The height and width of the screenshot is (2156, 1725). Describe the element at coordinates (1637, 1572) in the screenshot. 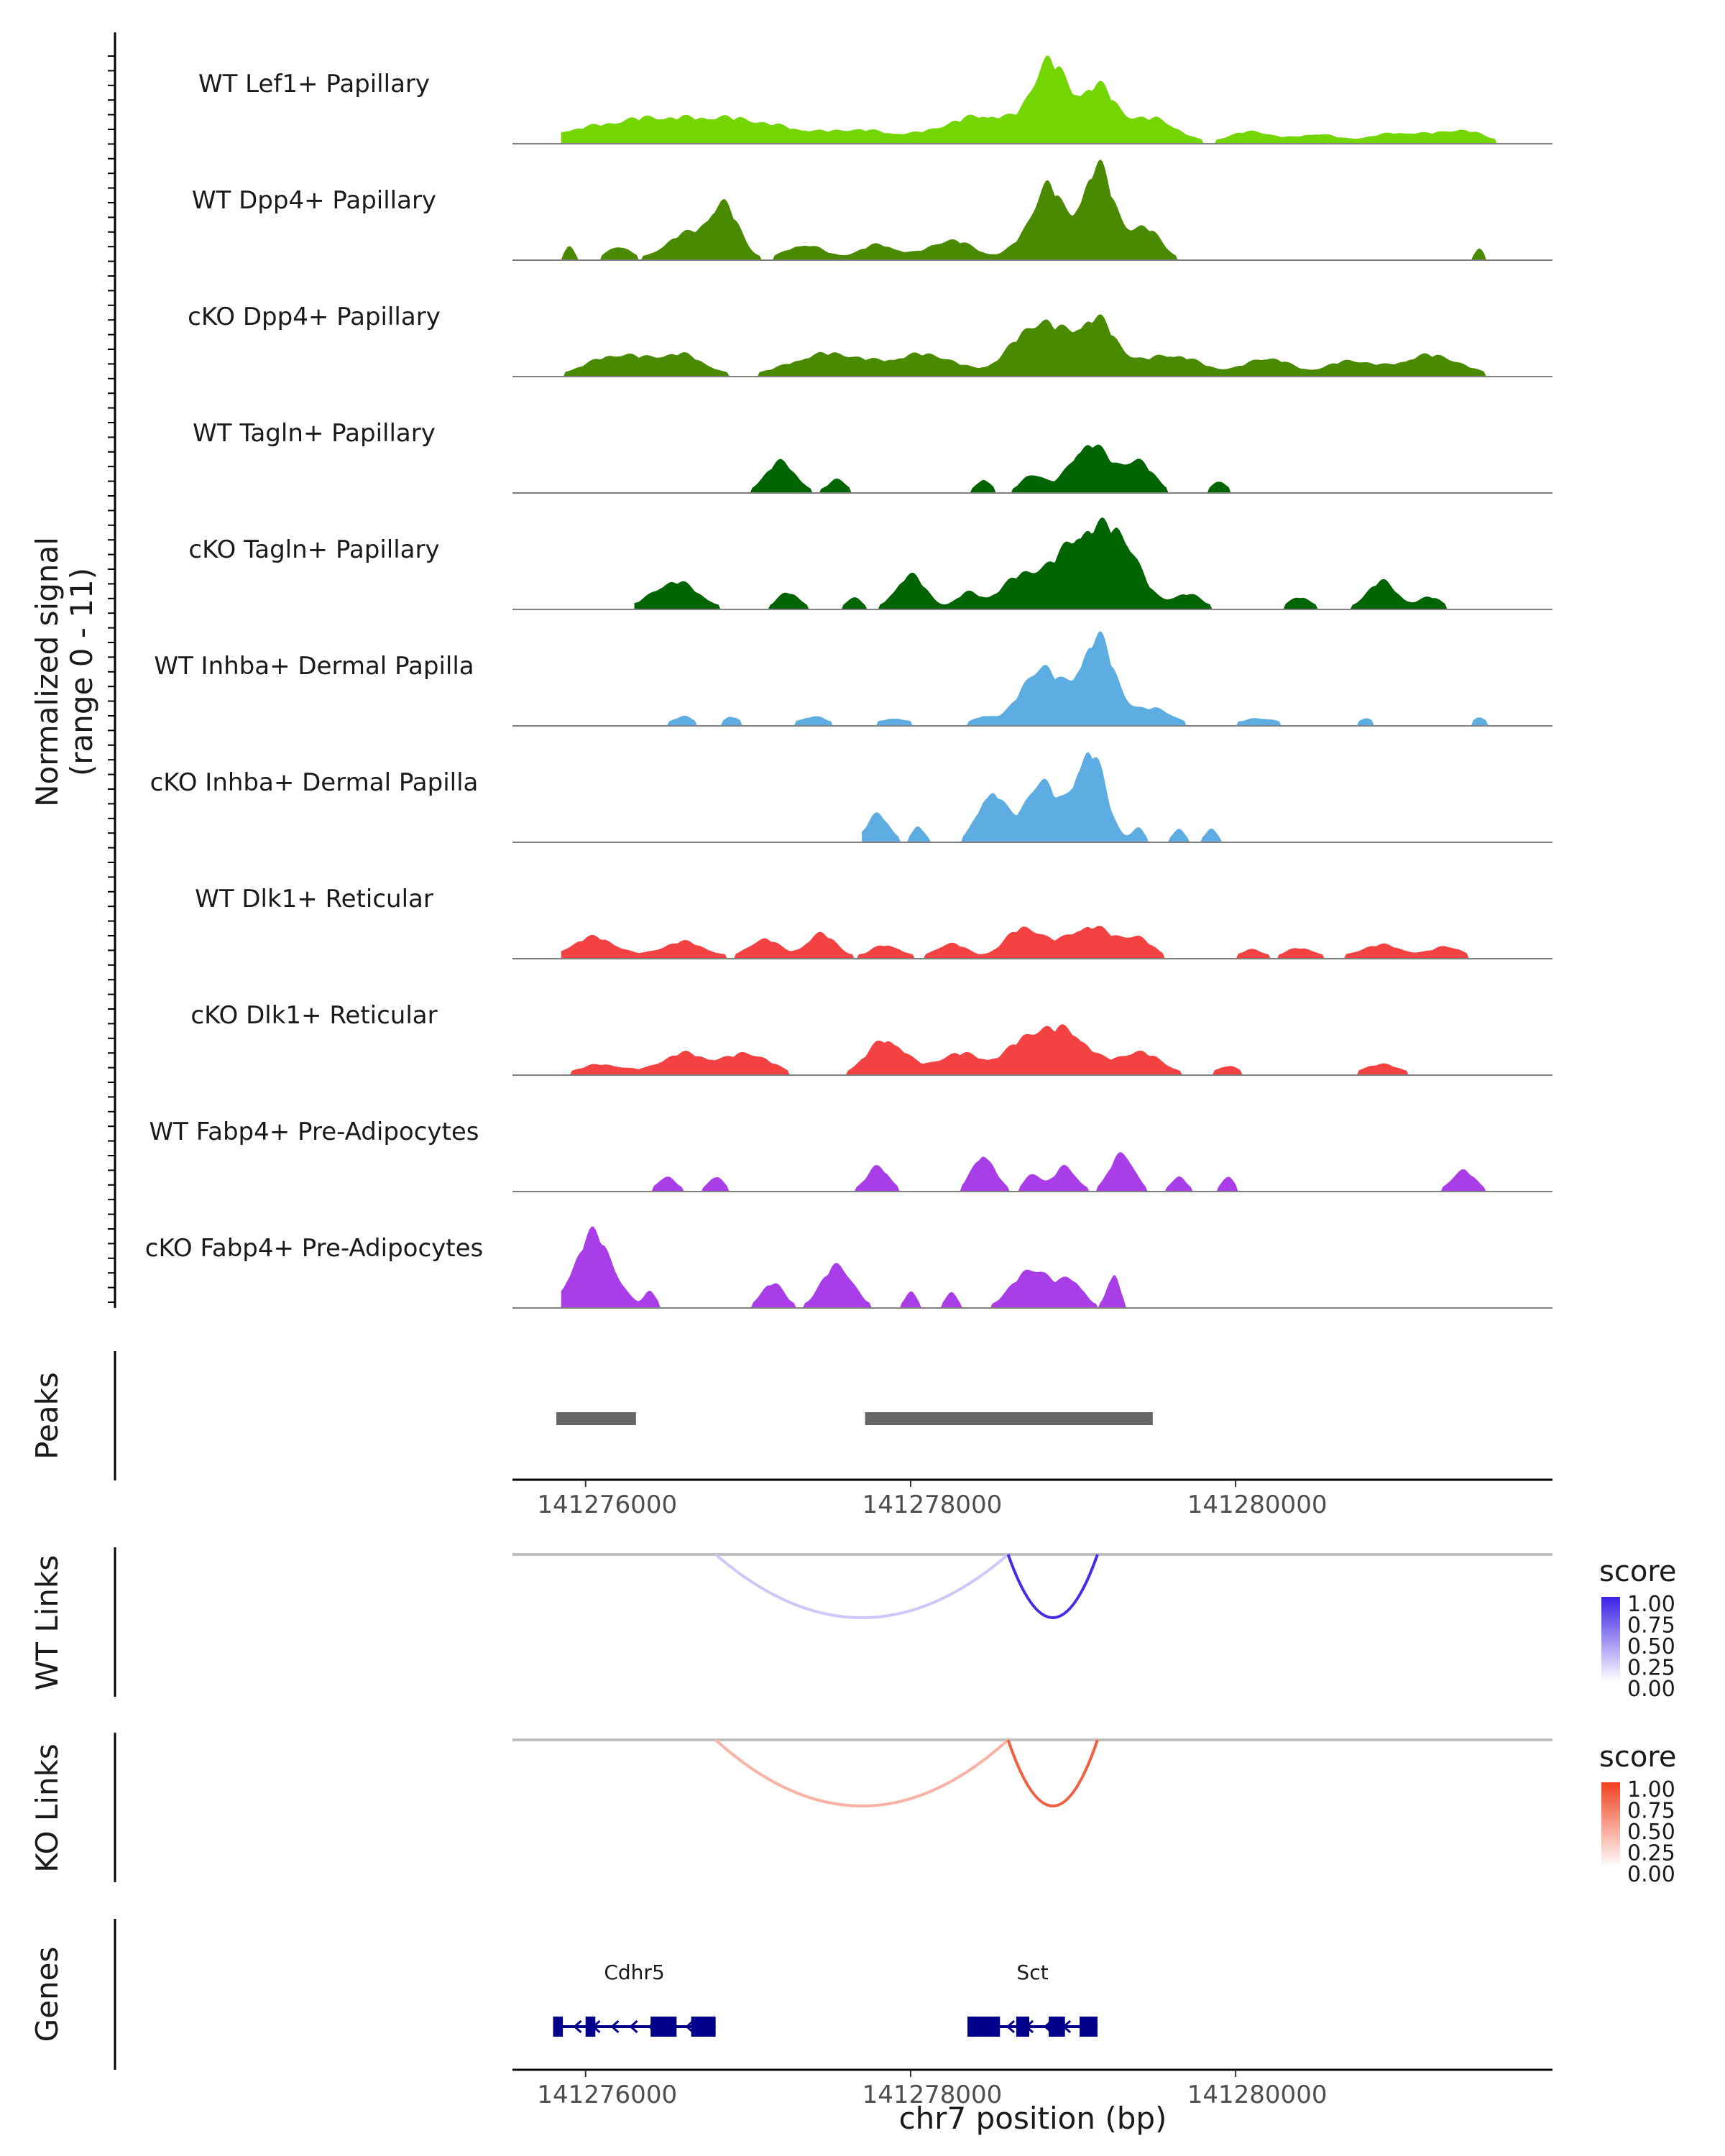

I see `wt-links-legend-title: score` at that location.